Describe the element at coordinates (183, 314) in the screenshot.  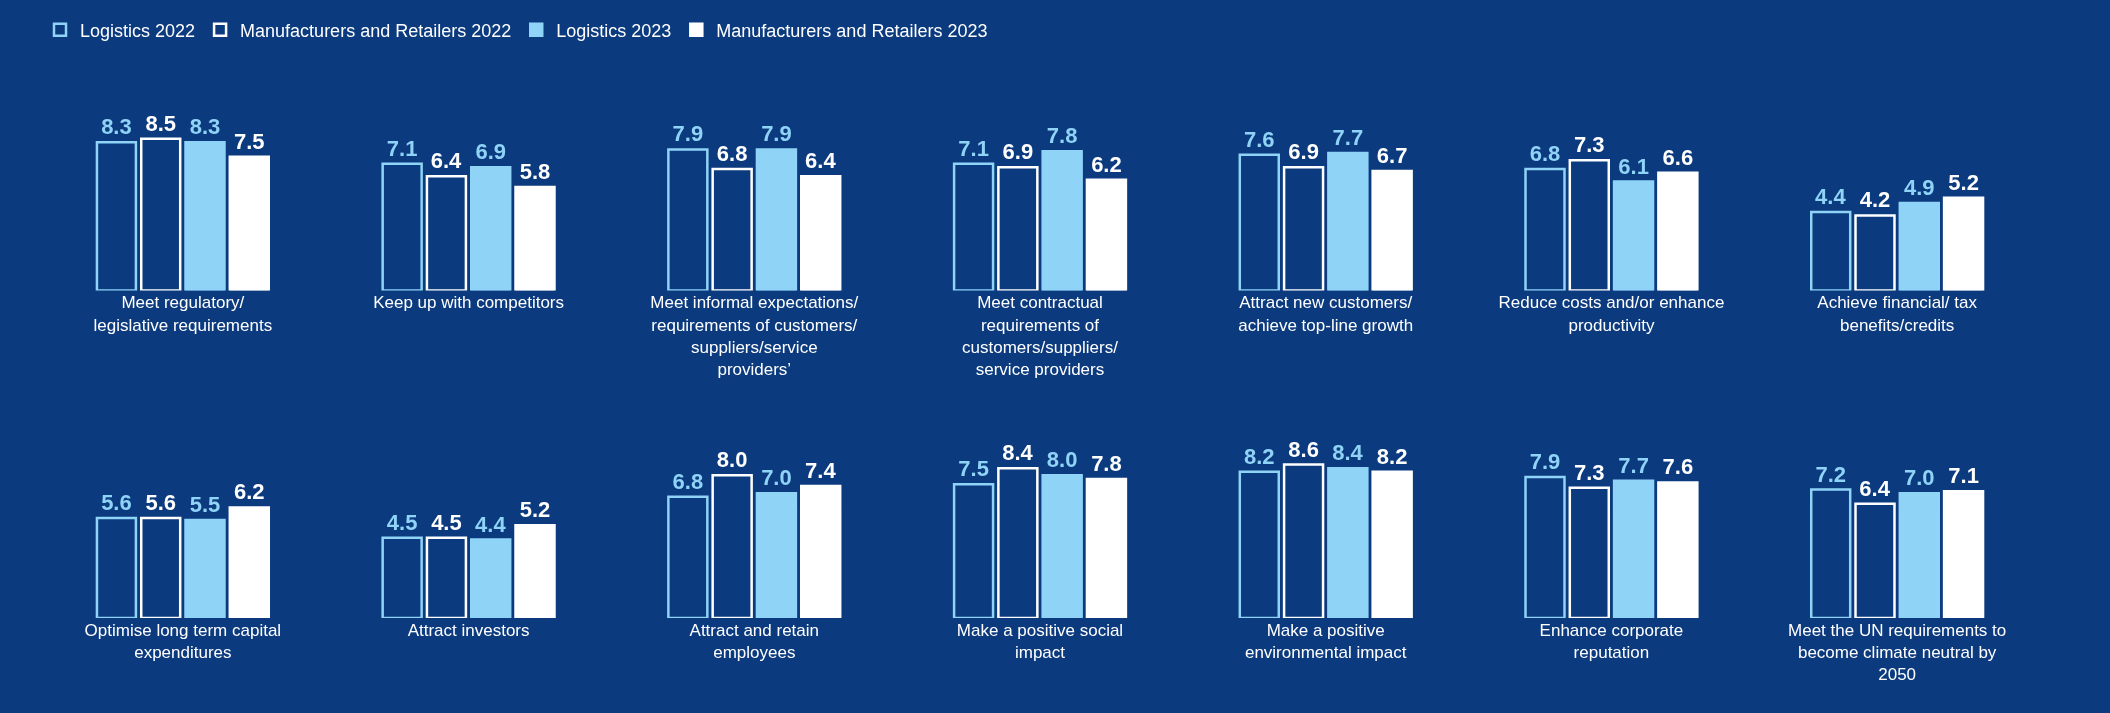
I see `x-tick-label: Meet regulatory/ legislative requirements` at that location.